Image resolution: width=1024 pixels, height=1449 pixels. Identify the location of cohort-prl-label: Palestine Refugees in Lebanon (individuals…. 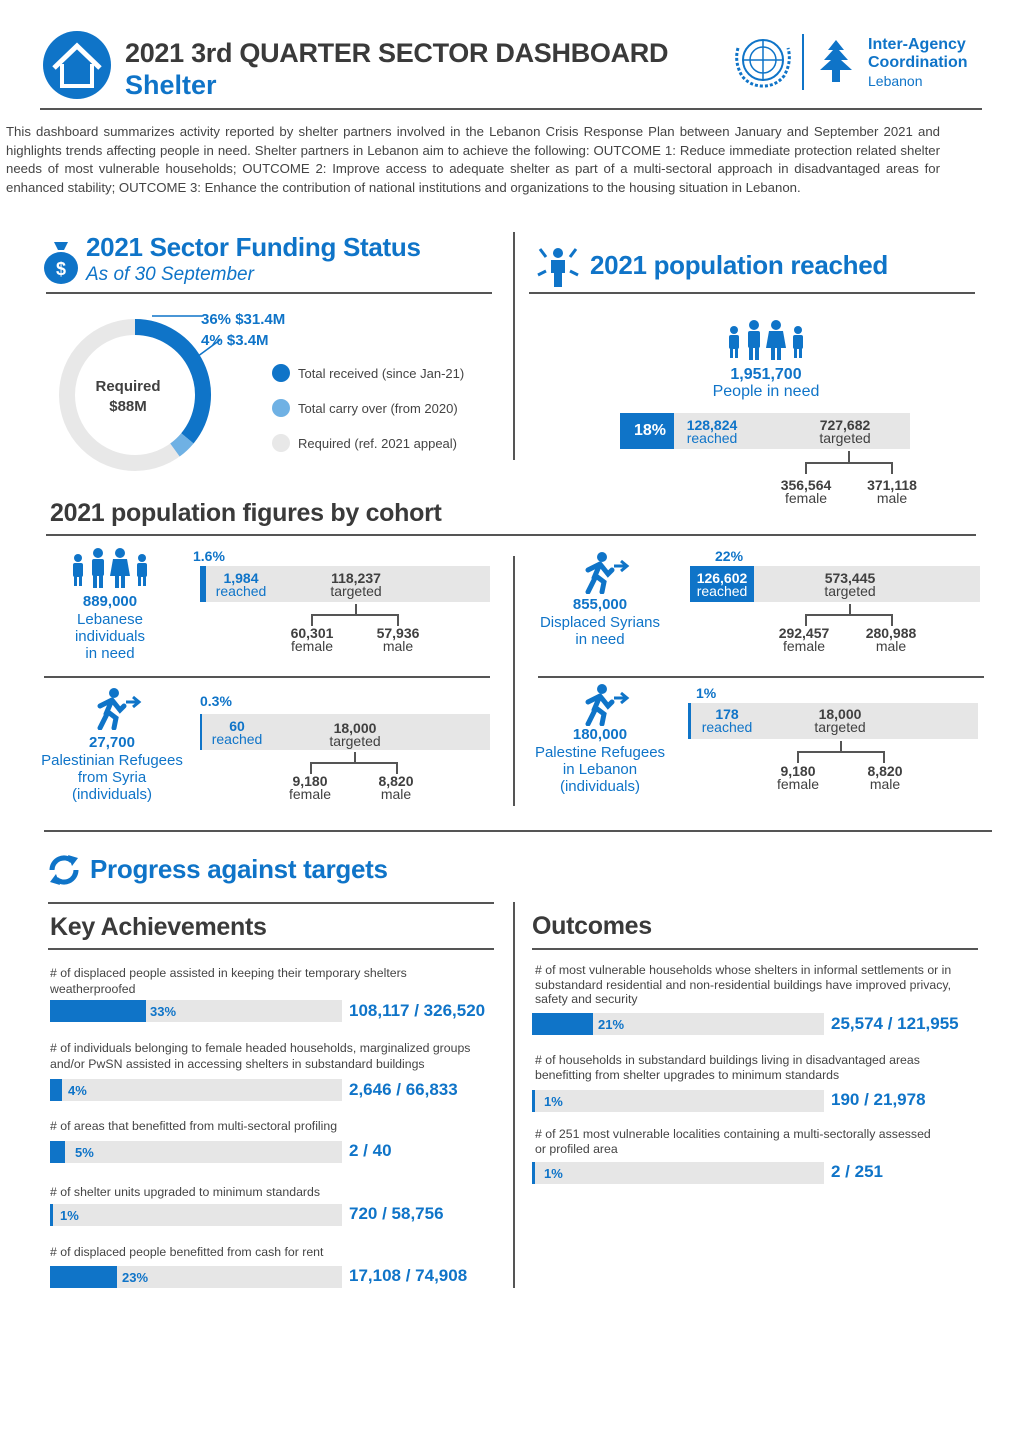
(600, 769).